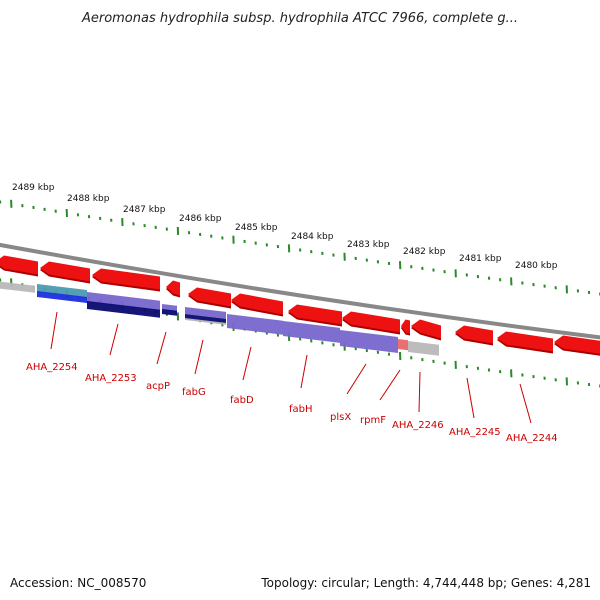  What do you see at coordinates (88, 199) in the screenshot?
I see `scale-label: 2488 kbp` at bounding box center [88, 199].